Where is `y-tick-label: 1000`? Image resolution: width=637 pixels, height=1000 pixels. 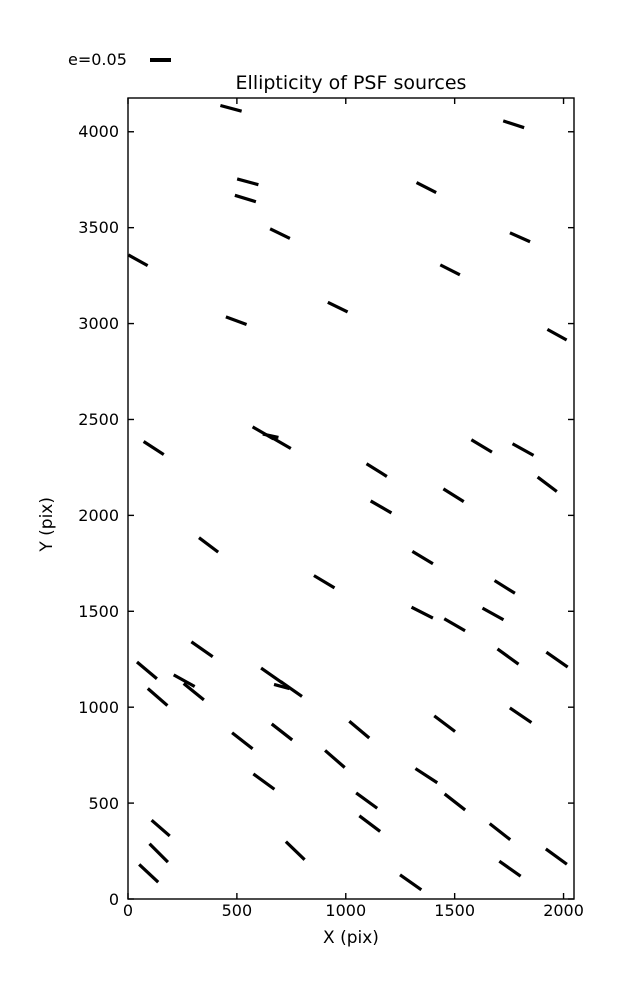
y-tick-label: 1000 is located at coordinates (98, 707).